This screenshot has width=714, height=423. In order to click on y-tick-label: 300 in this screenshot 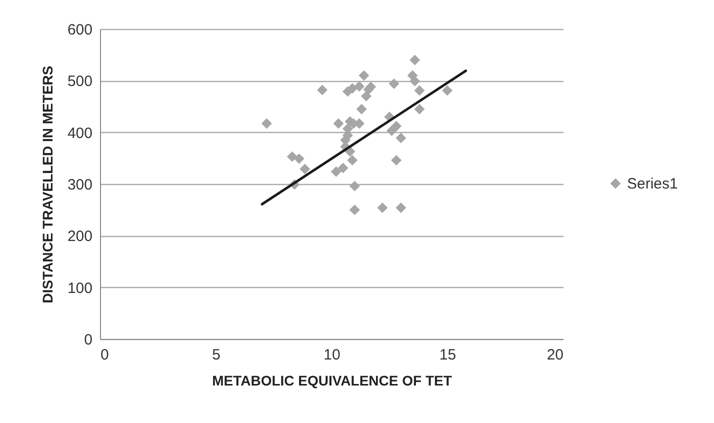, I will do `click(79, 185)`.